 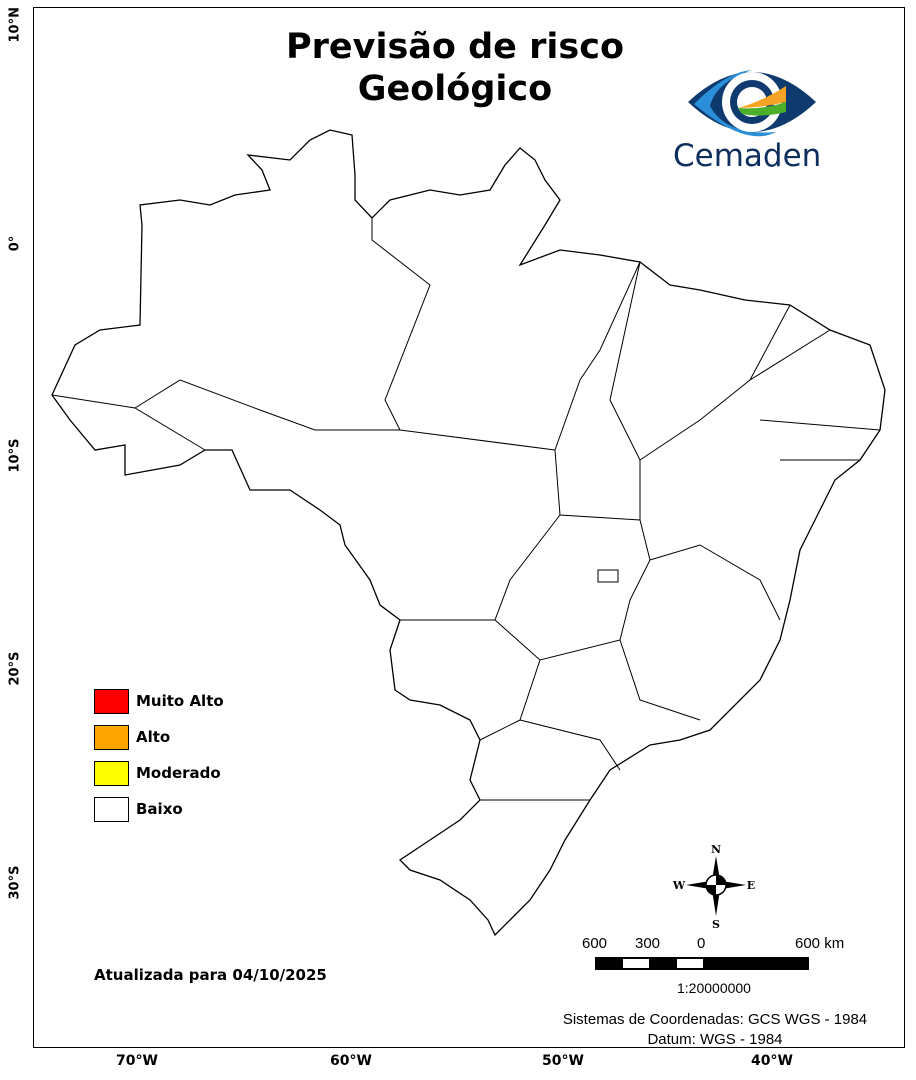 What do you see at coordinates (702, 963) in the screenshot?
I see `scale-bar` at bounding box center [702, 963].